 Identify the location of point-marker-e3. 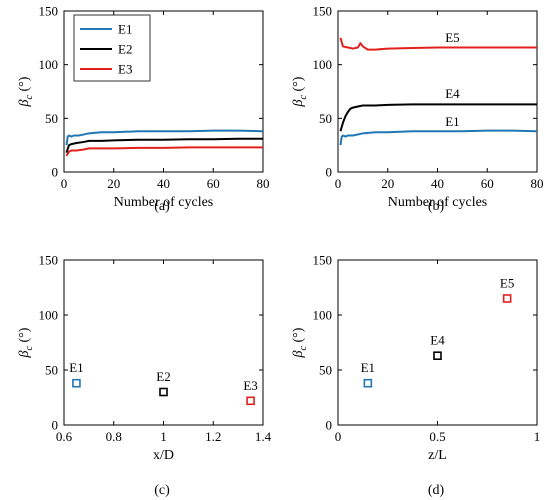
(250, 401).